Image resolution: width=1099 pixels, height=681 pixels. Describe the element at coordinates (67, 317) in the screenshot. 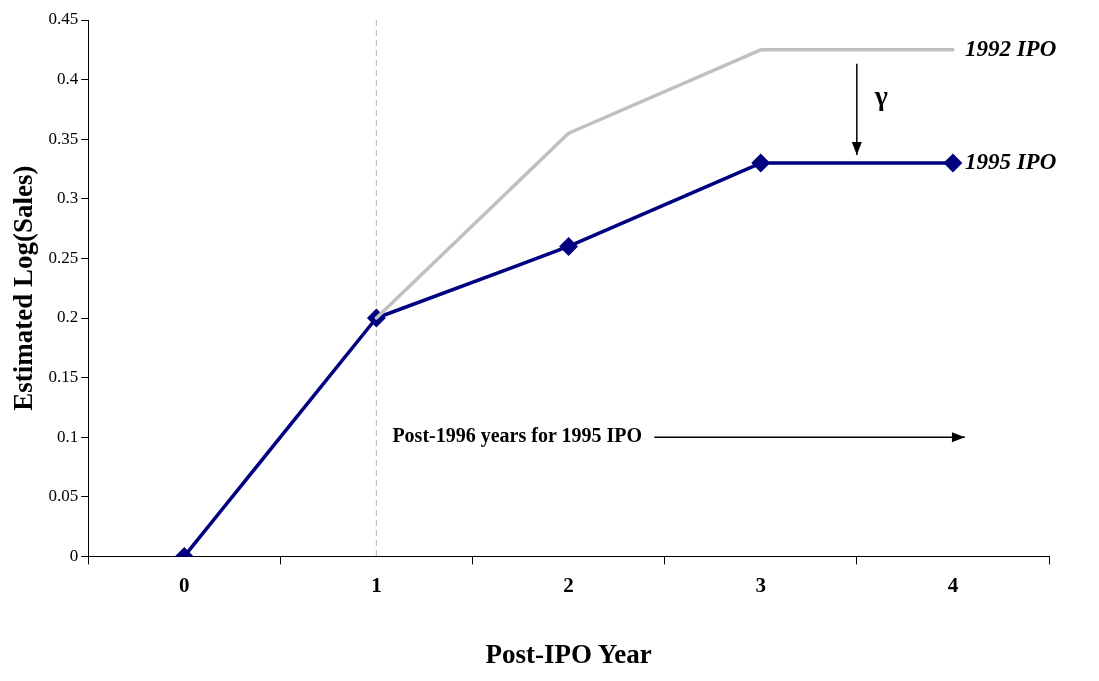

I see `y-tick-label: 0.2` at that location.